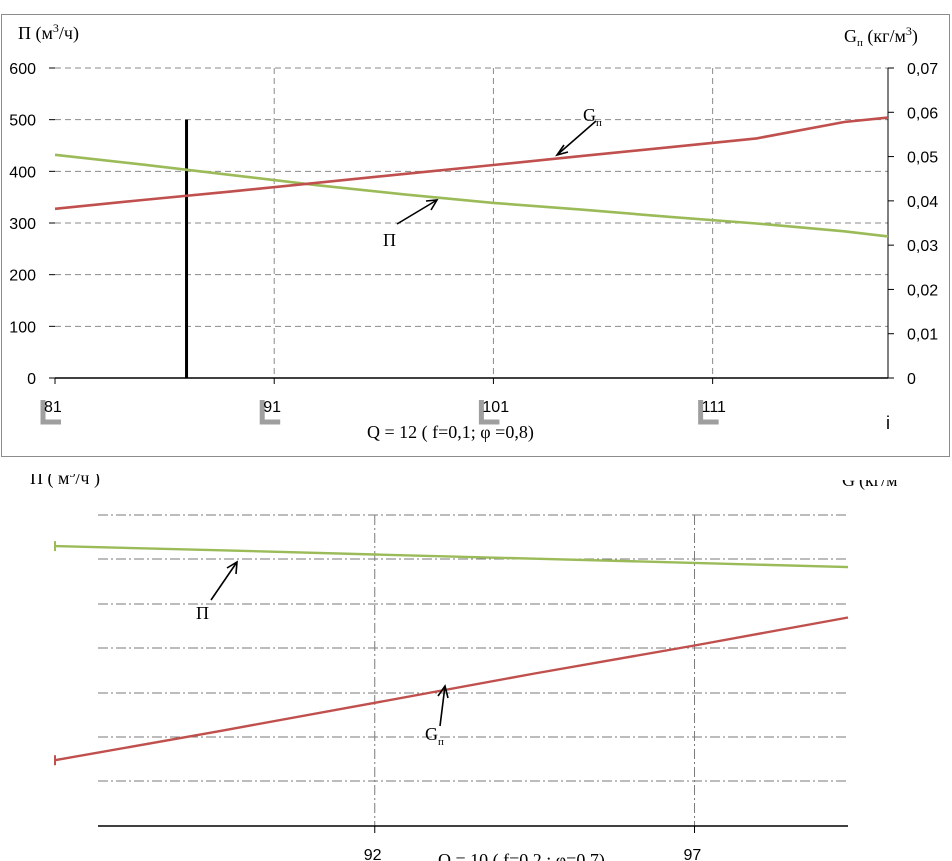 This screenshot has width=952, height=861. Describe the element at coordinates (922, 158) in the screenshot. I see `chart1-y-right-tick-label: 0,05` at that location.